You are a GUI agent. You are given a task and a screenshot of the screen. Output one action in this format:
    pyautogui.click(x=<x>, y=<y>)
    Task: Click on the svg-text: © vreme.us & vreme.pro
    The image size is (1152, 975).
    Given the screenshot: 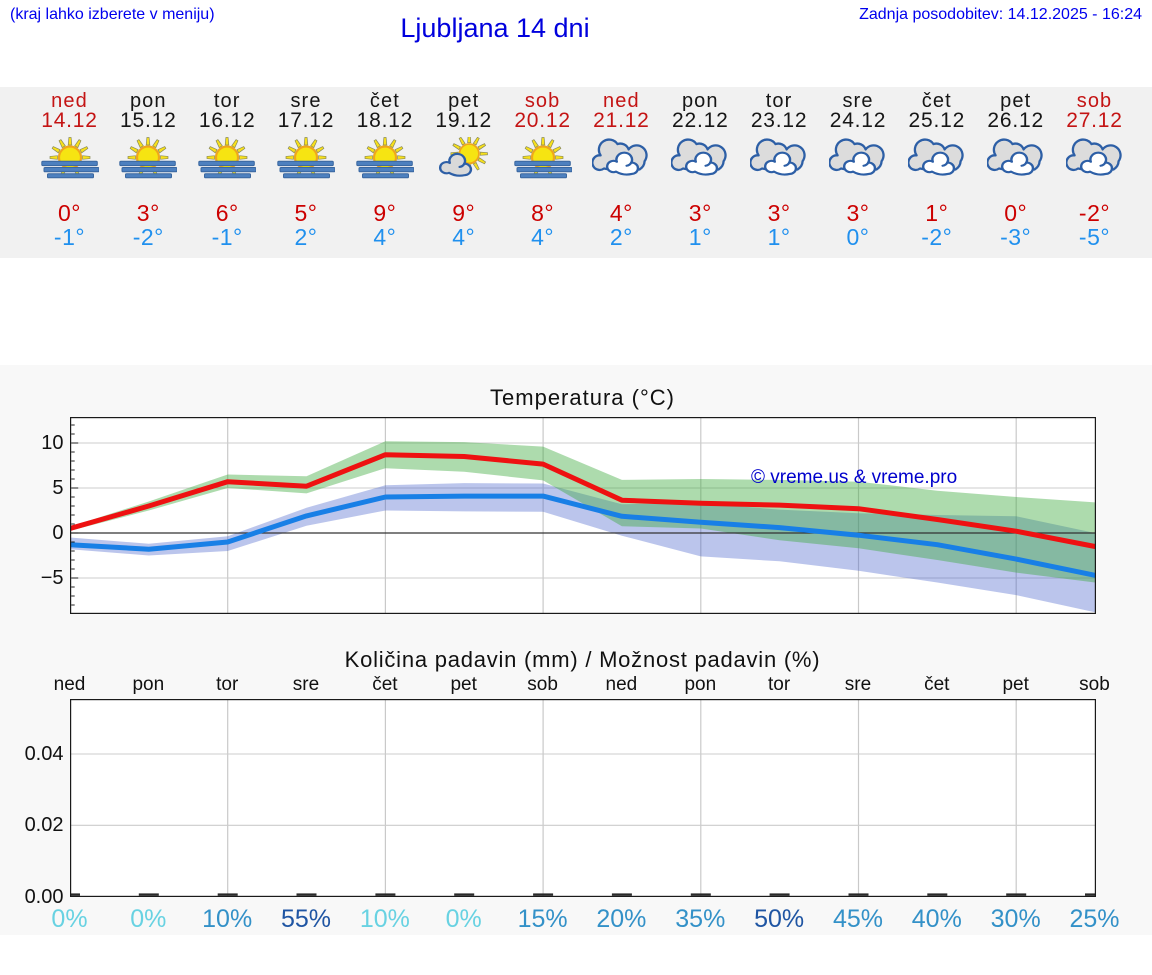 What is the action you would take?
    pyautogui.click(x=854, y=477)
    